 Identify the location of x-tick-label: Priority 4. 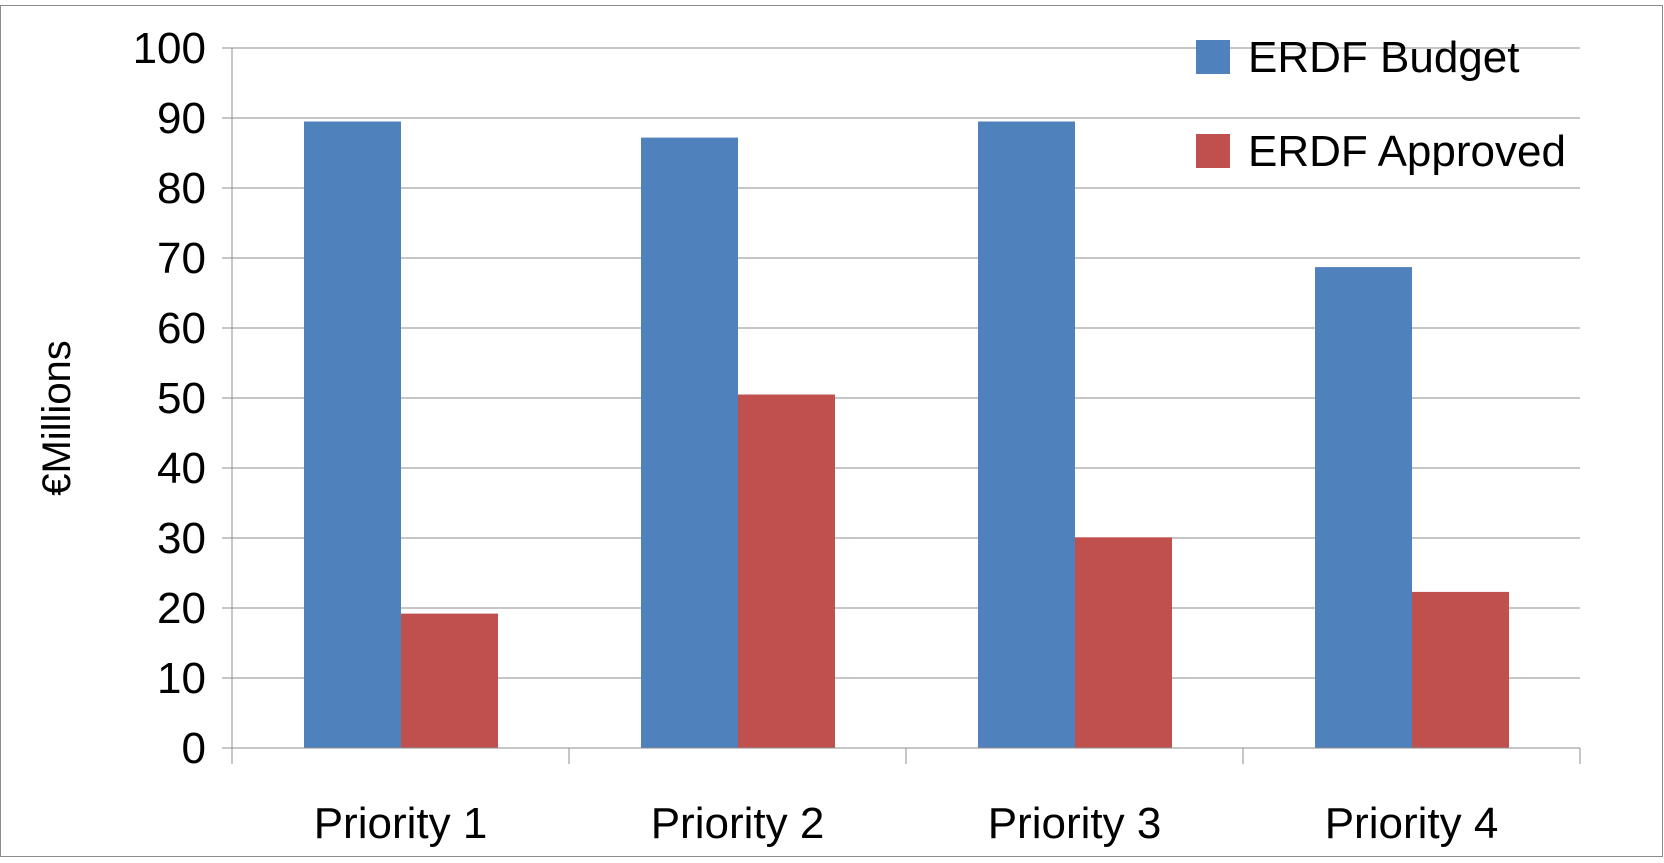
(1412, 823).